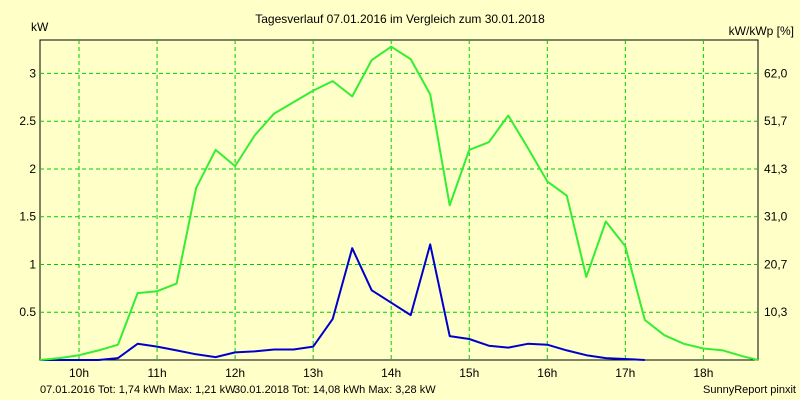 The image size is (800, 400). Describe the element at coordinates (313, 373) in the screenshot. I see `x-tick-label: 13h` at that location.